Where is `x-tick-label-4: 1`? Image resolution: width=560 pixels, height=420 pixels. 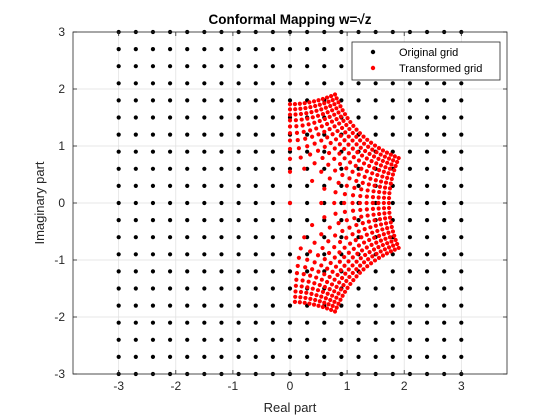
x-tick-label-4: 1 is located at coordinates (347, 386).